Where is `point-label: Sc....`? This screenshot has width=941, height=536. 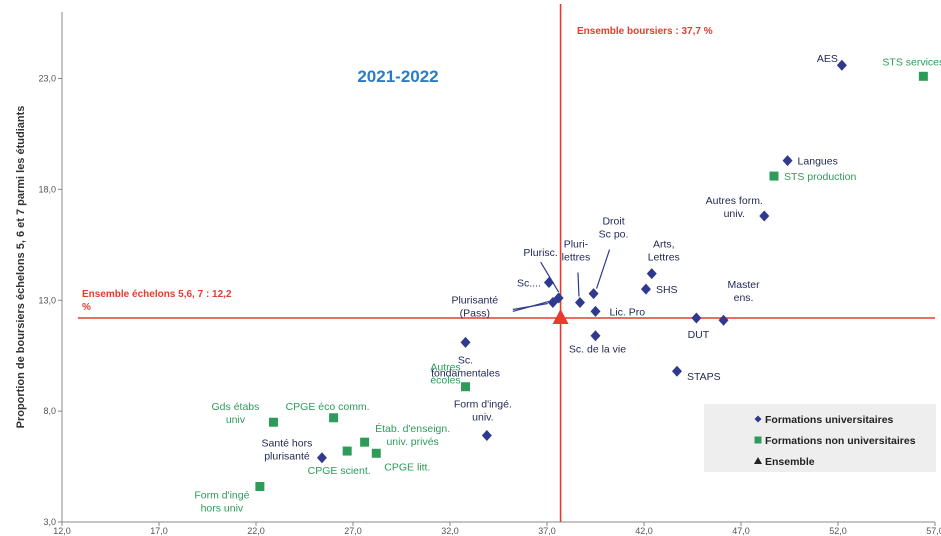
point-label: Sc.... is located at coordinates (529, 284).